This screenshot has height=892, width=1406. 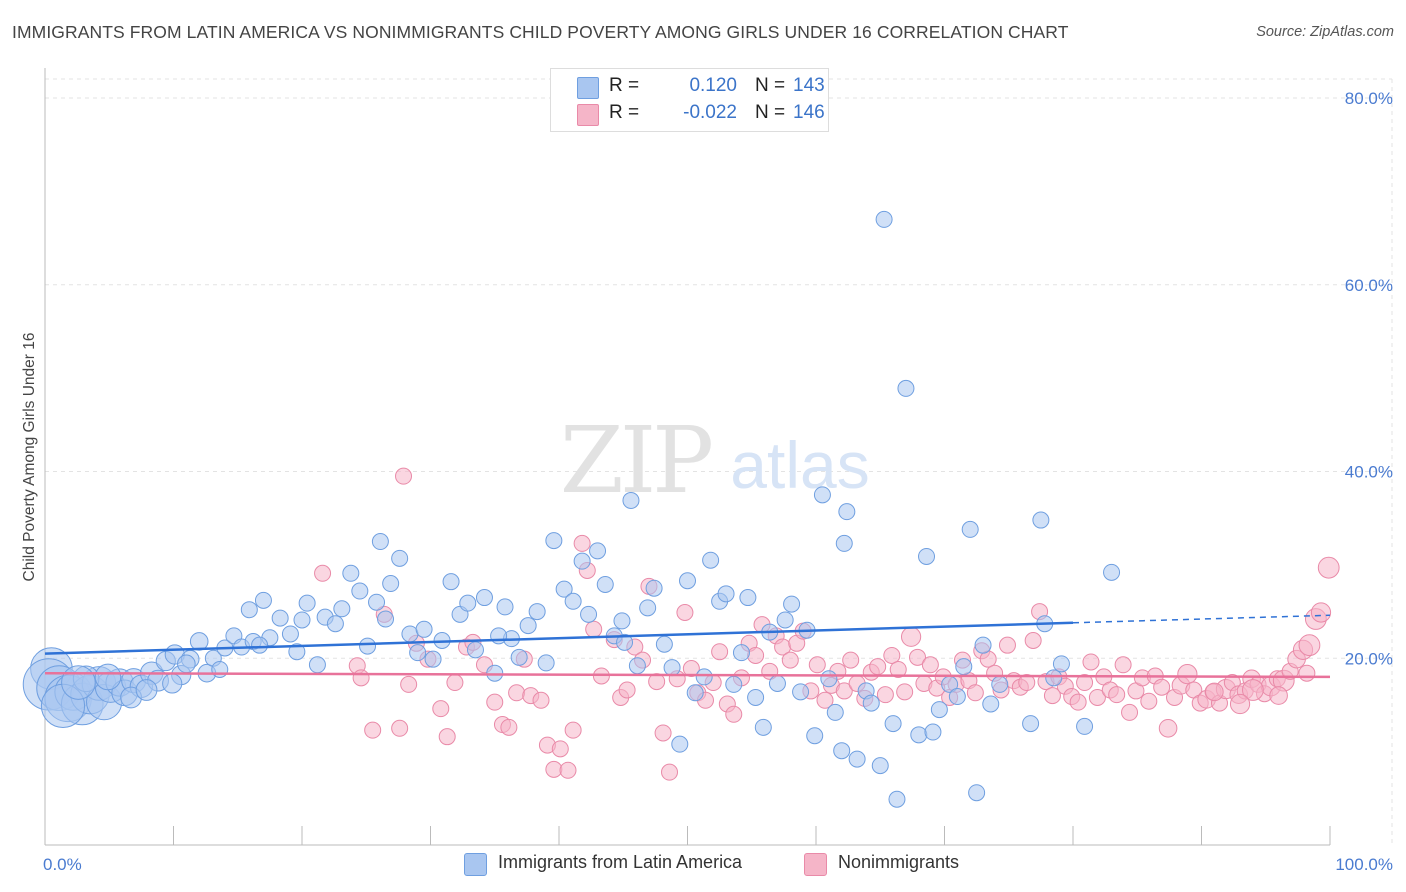 What do you see at coordinates (1364, 864) in the screenshot?
I see `x-tick-label: 100.0%` at bounding box center [1364, 864].